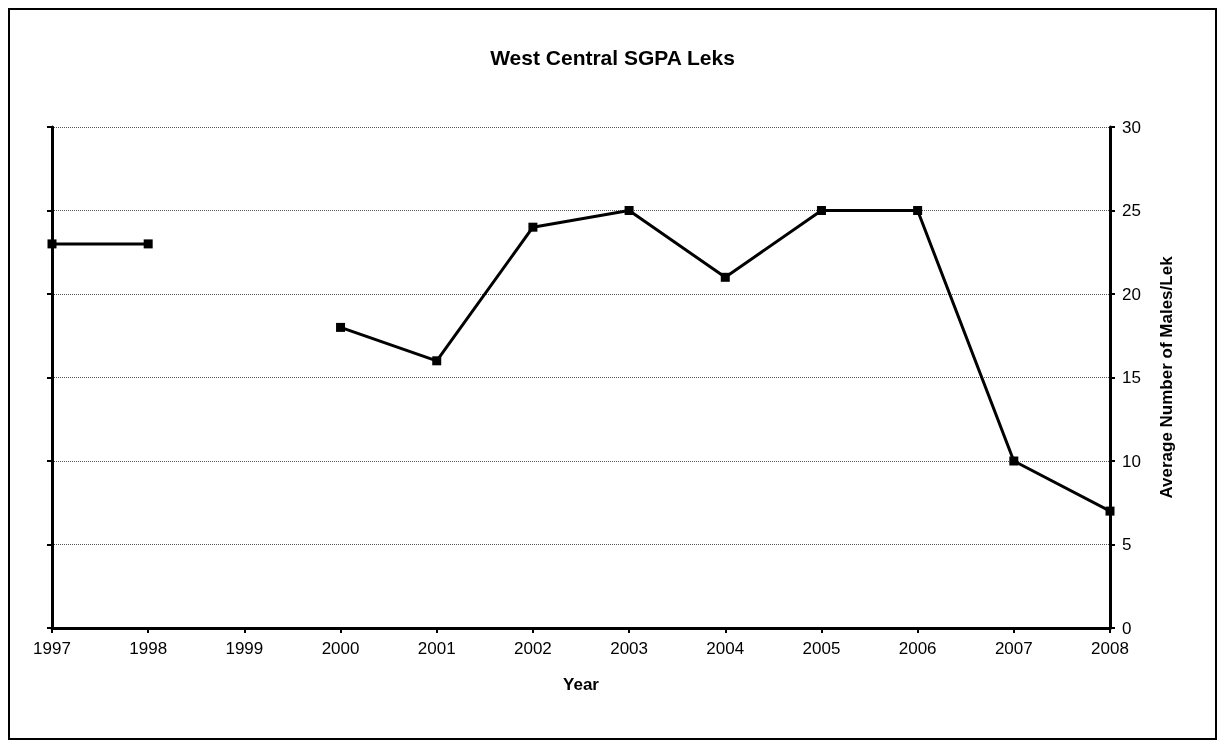  What do you see at coordinates (533, 648) in the screenshot?
I see `x-tick-label: 2002` at bounding box center [533, 648].